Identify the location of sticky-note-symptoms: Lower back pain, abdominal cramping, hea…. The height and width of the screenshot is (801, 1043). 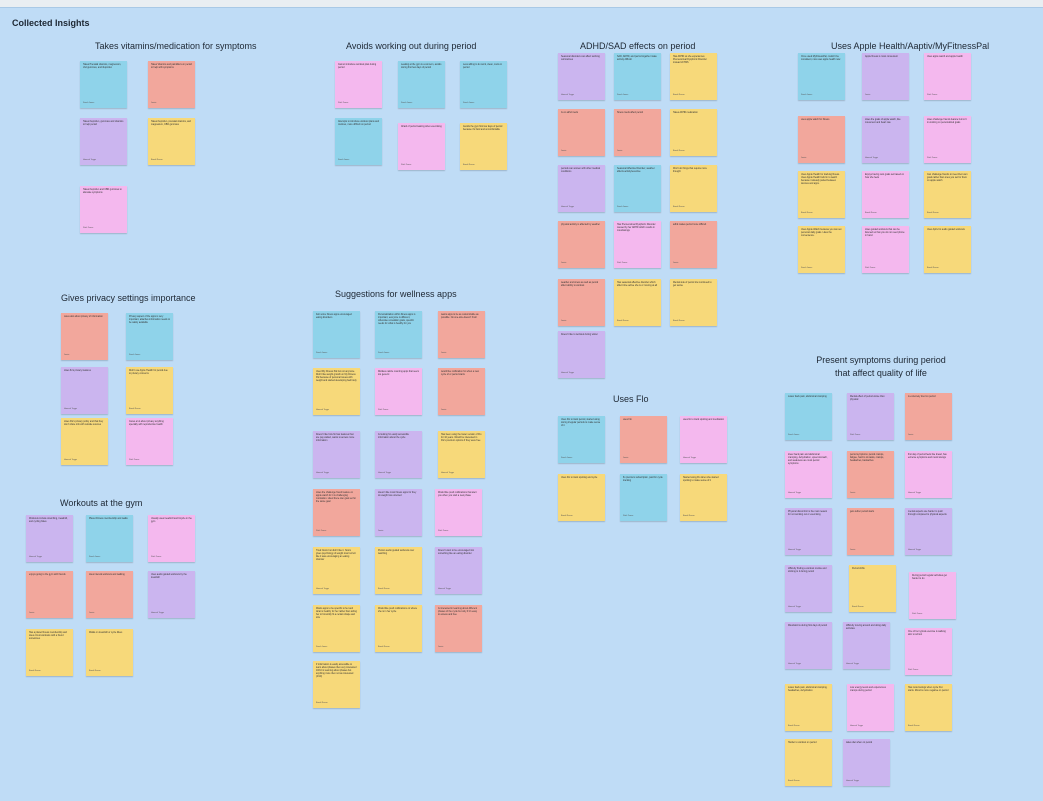
(808, 707).